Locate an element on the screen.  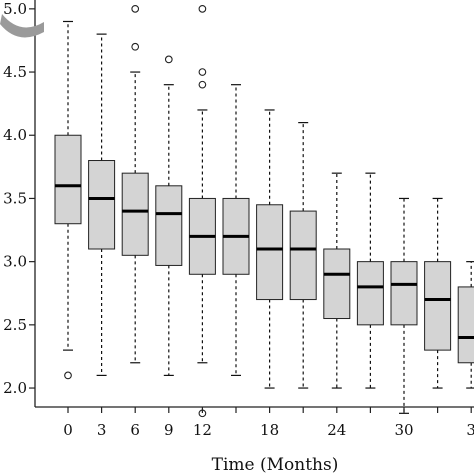
x-axis: 0 3 6 9 12 18 24 30 3 is located at coordinates (268, 423).